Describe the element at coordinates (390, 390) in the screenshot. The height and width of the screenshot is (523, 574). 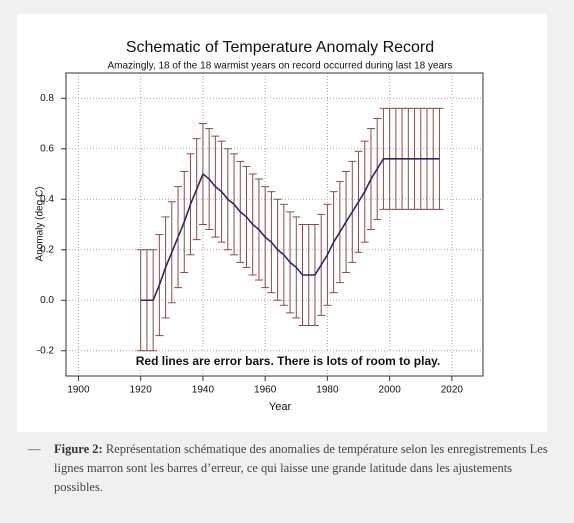
I see `x-tick-label: 2000` at that location.